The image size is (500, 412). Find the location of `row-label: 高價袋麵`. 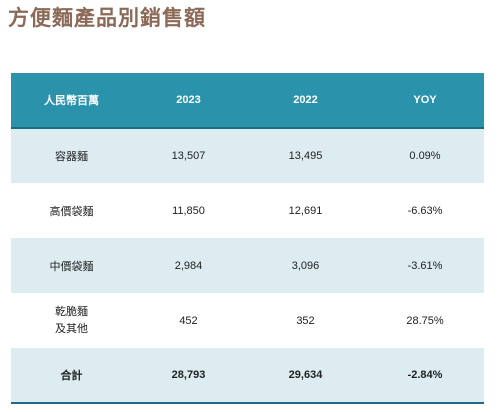

row-label: 高價袋麵 is located at coordinates (71, 210).